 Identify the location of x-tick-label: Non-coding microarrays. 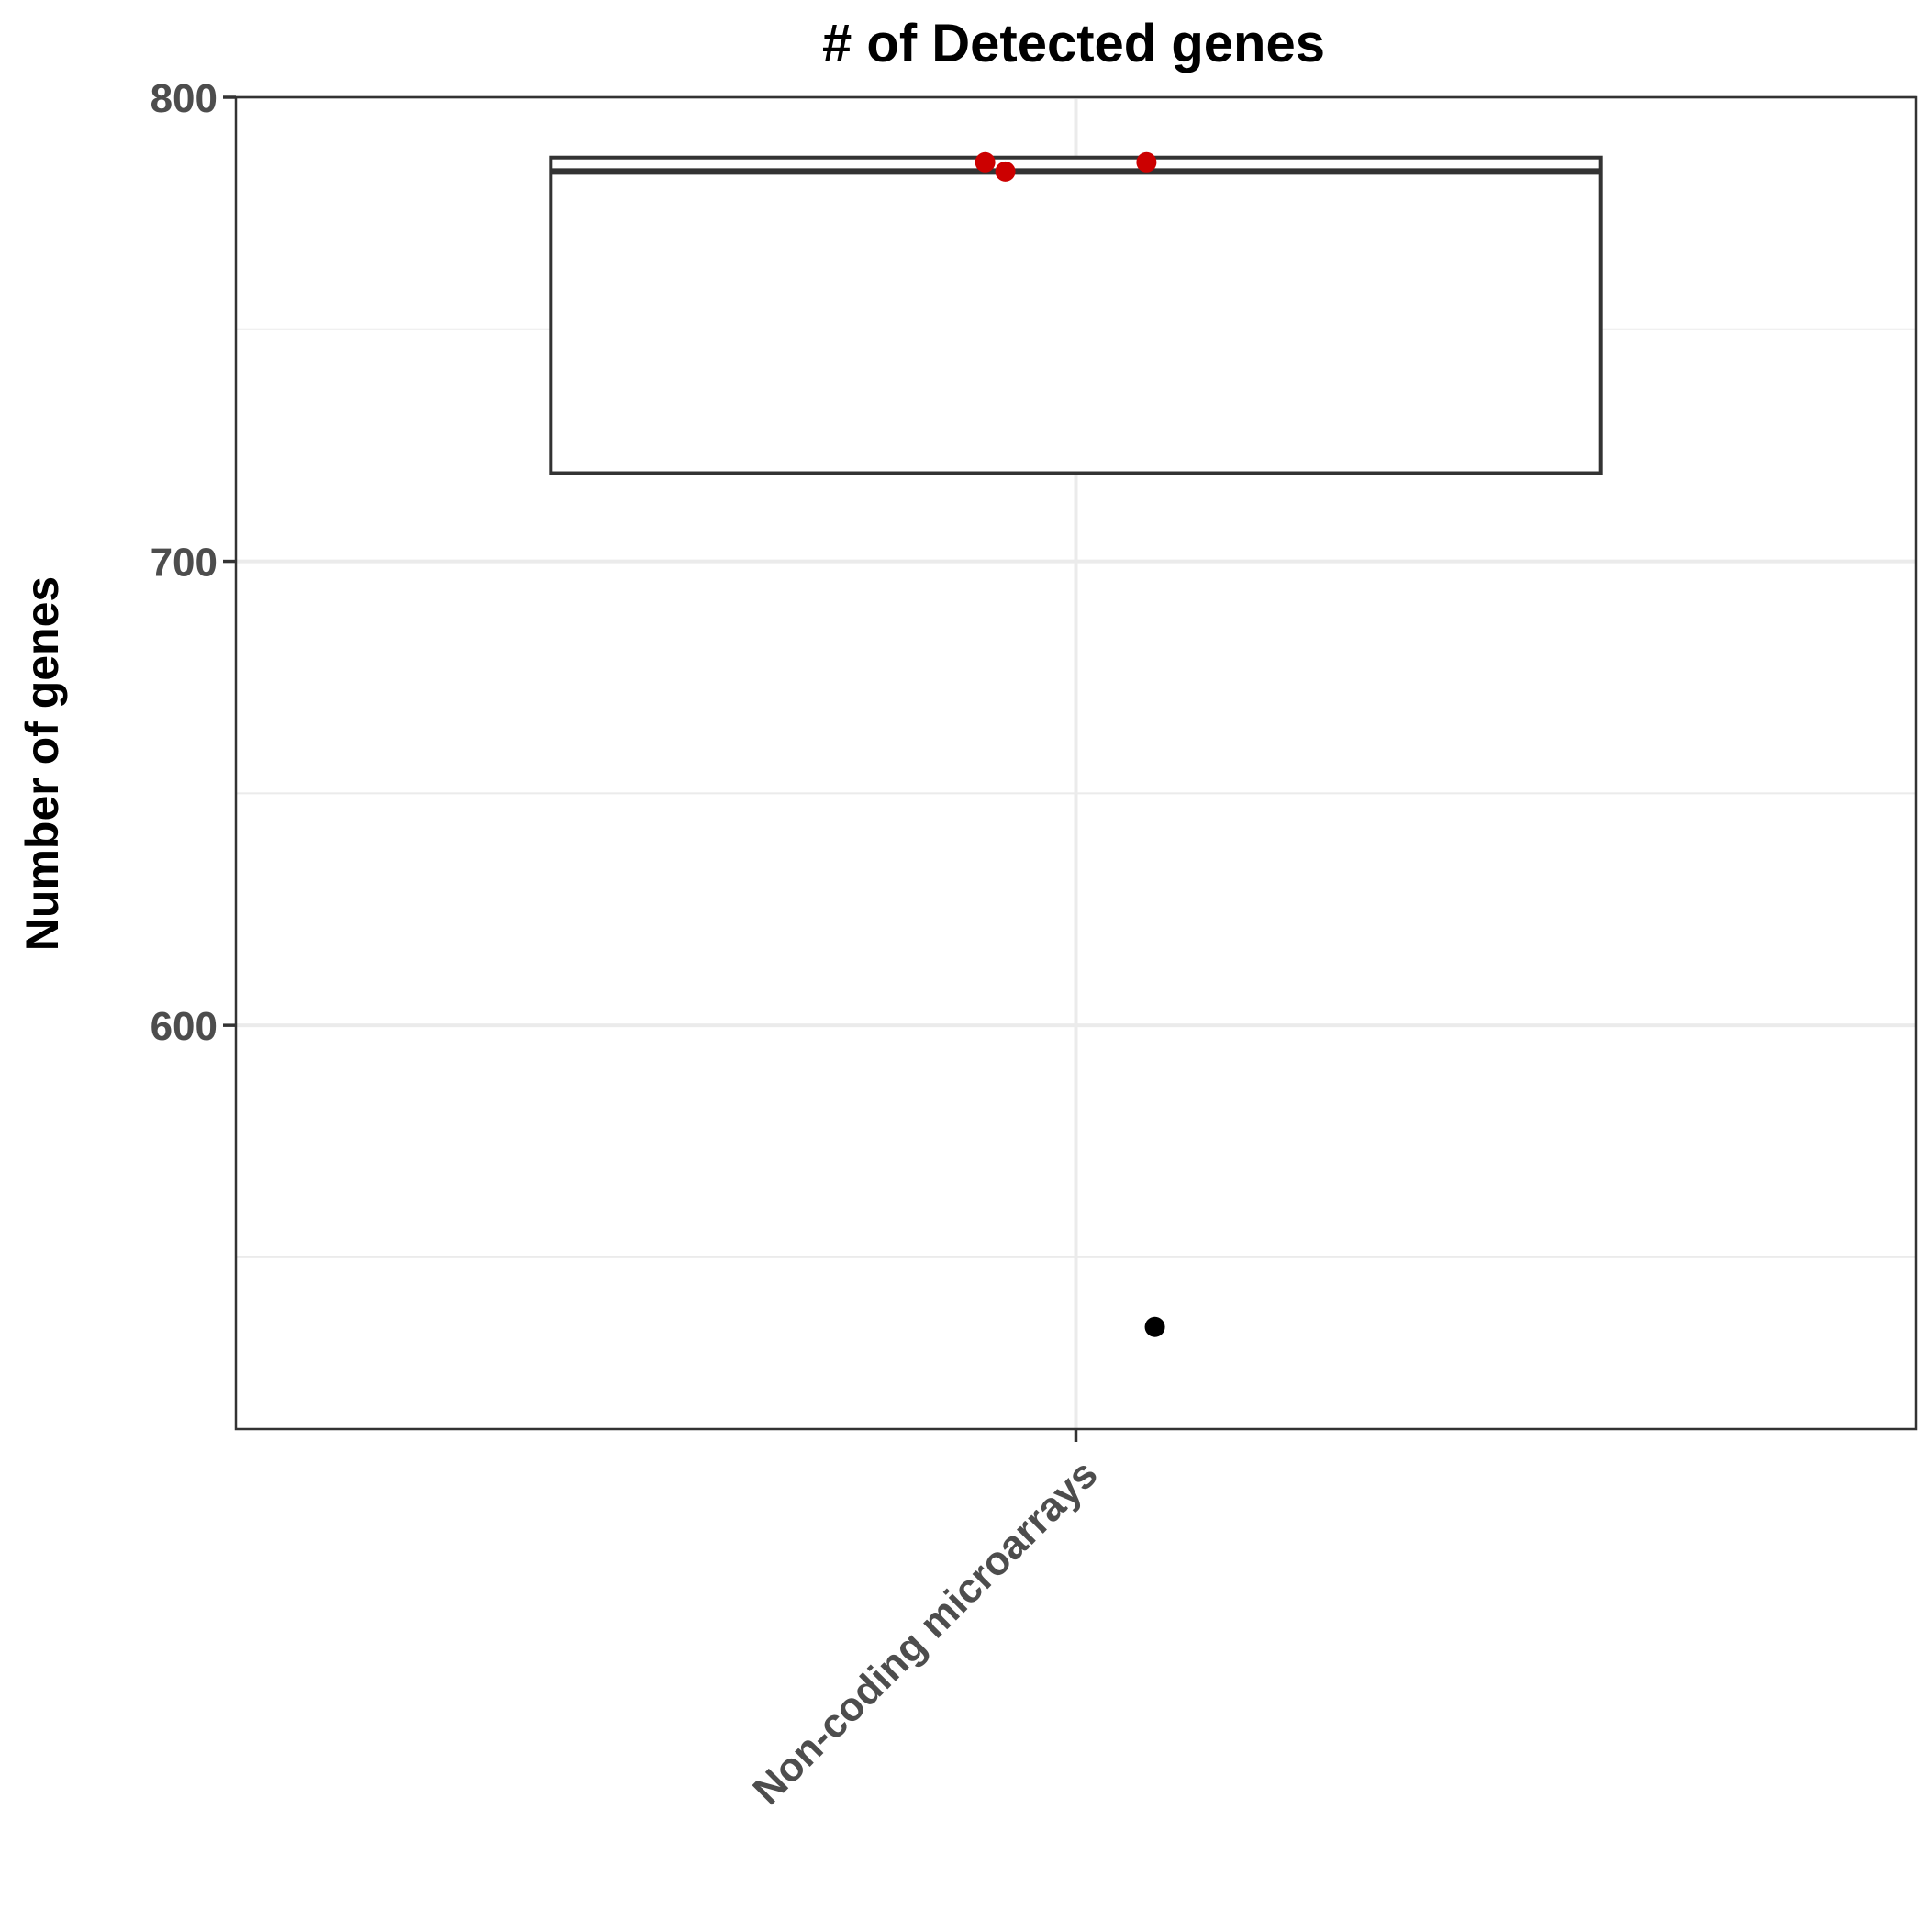
(925, 1632).